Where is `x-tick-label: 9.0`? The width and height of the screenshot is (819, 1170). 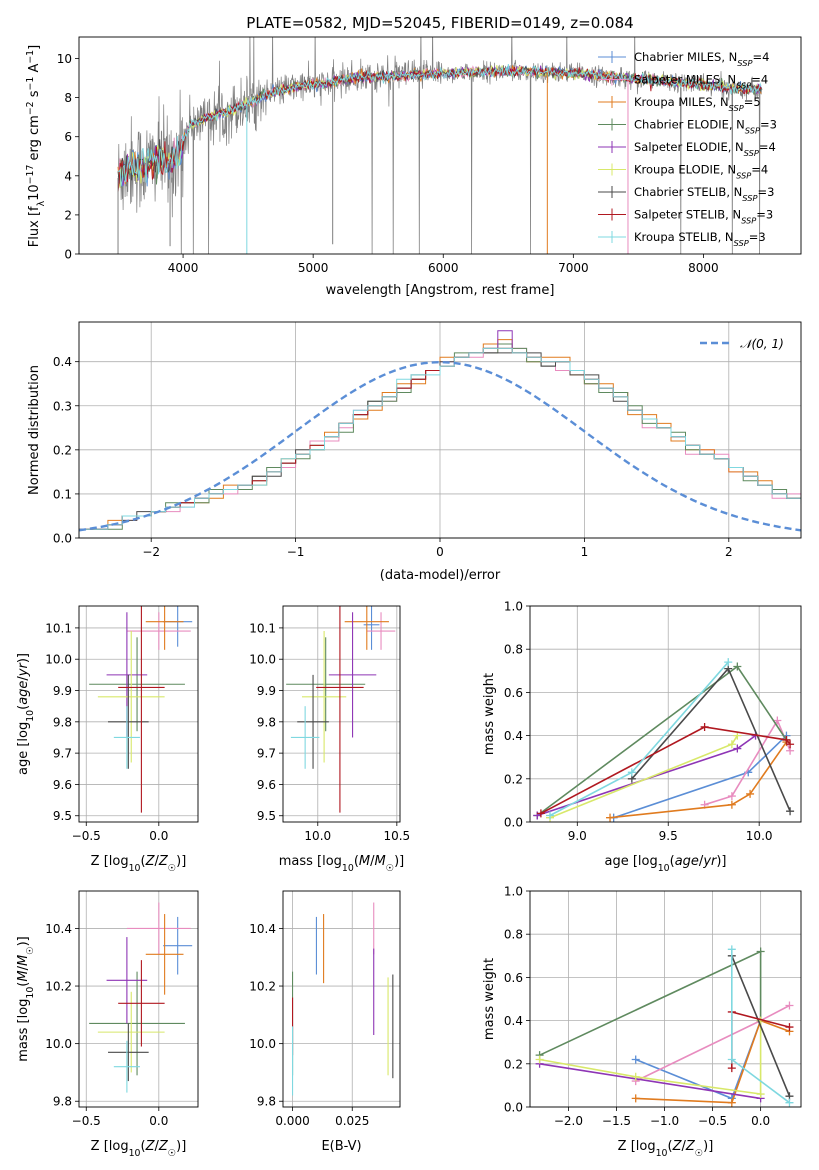
x-tick-label: 9.0 is located at coordinates (577, 836).